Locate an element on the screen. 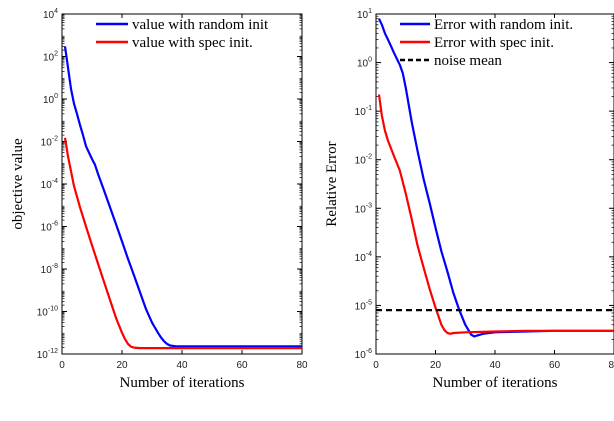 The image size is (614, 421). legend-label: Error with random init. is located at coordinates (503, 25).